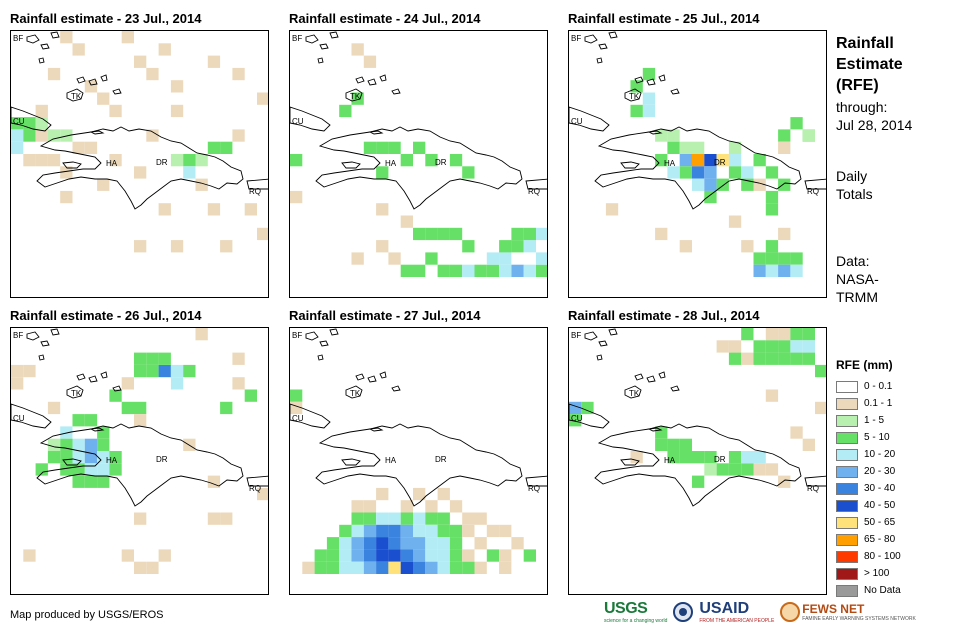 The height and width of the screenshot is (635, 970). I want to click on panel-title-5: Rainfall estimate - 27 Jul., 2014, so click(385, 315).